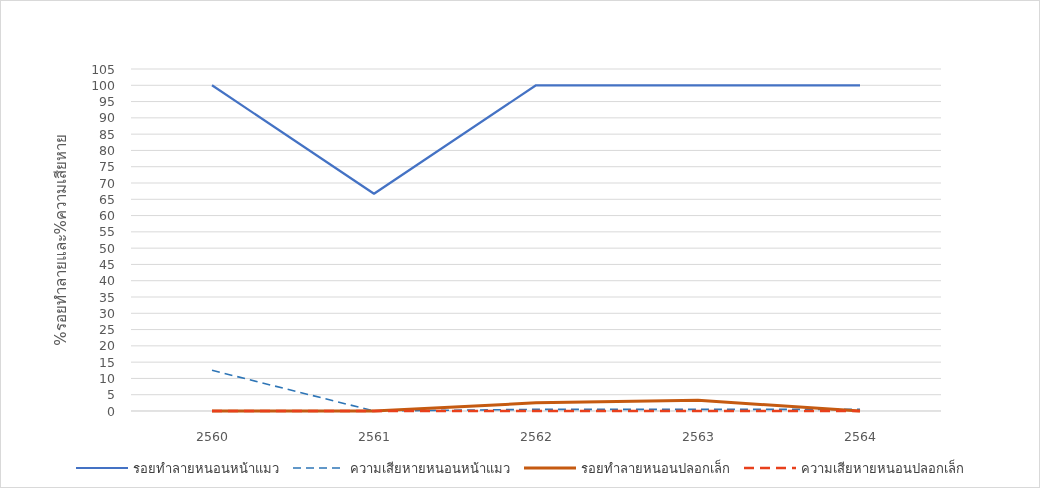 Image resolution: width=1040 pixels, height=488 pixels. I want to click on y-tick-label: 15, so click(107, 362).